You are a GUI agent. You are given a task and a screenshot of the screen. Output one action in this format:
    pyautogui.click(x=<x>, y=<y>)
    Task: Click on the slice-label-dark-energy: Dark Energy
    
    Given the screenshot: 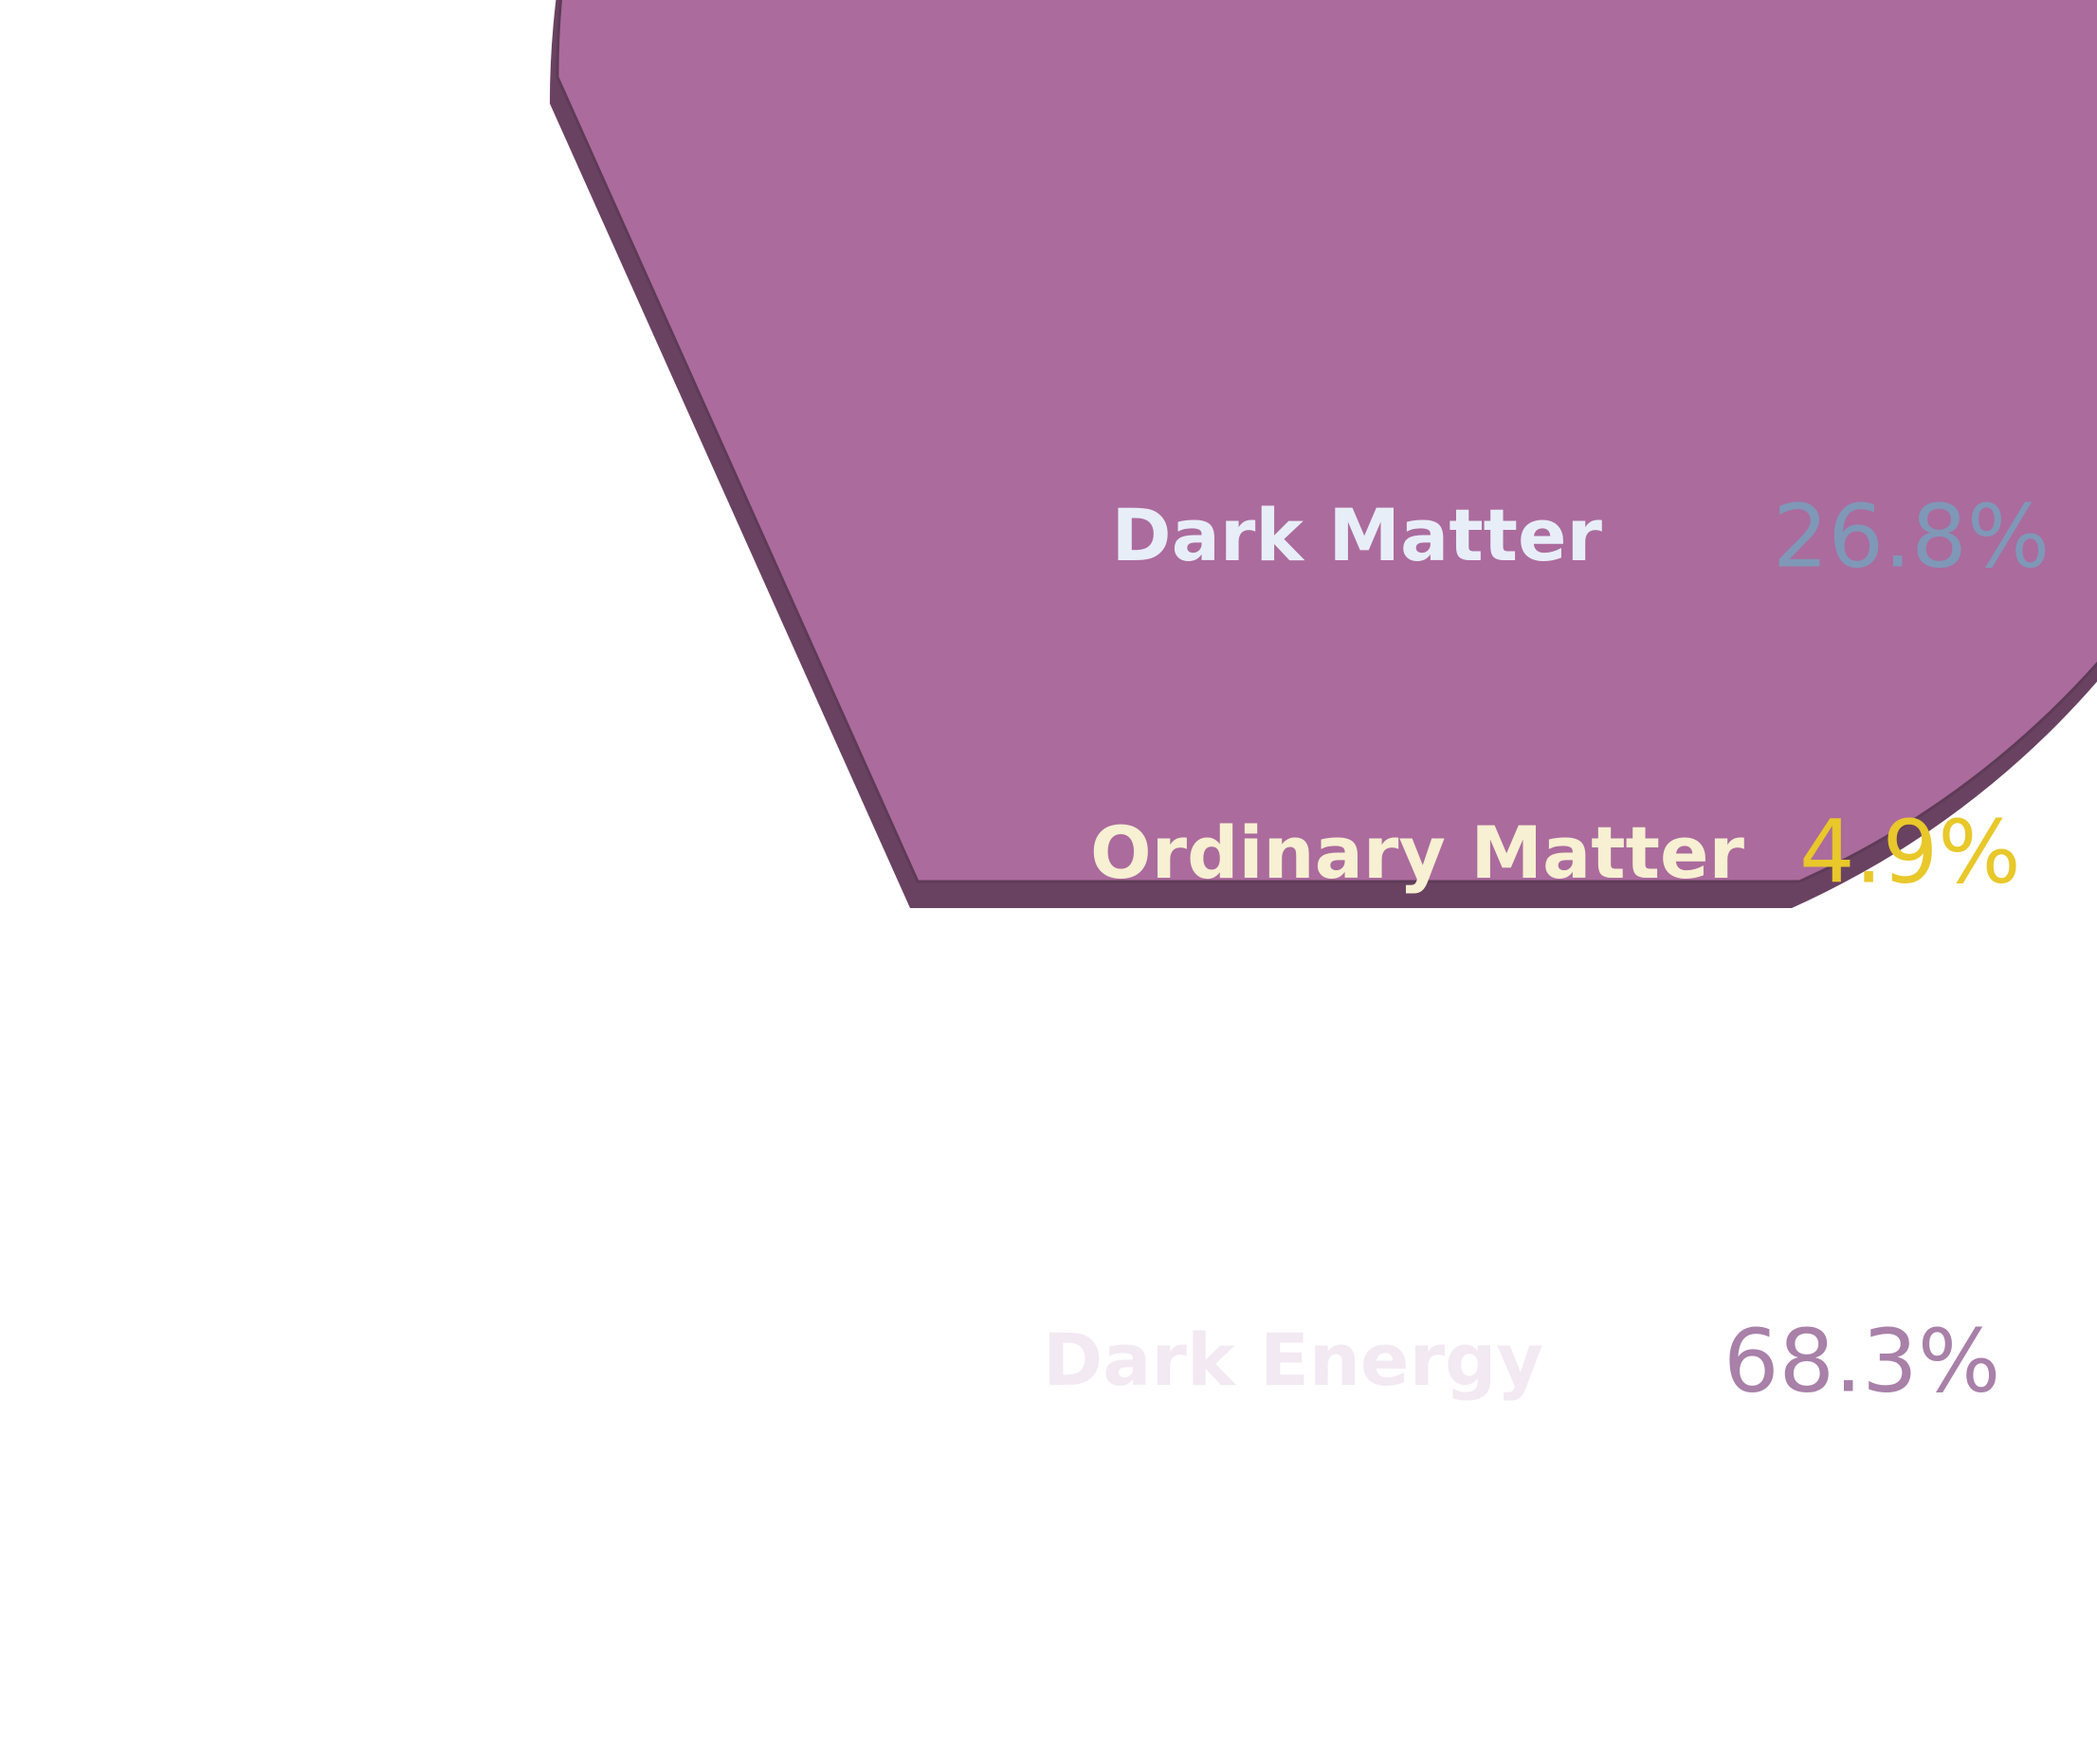 What is the action you would take?
    pyautogui.click(x=1293, y=1360)
    